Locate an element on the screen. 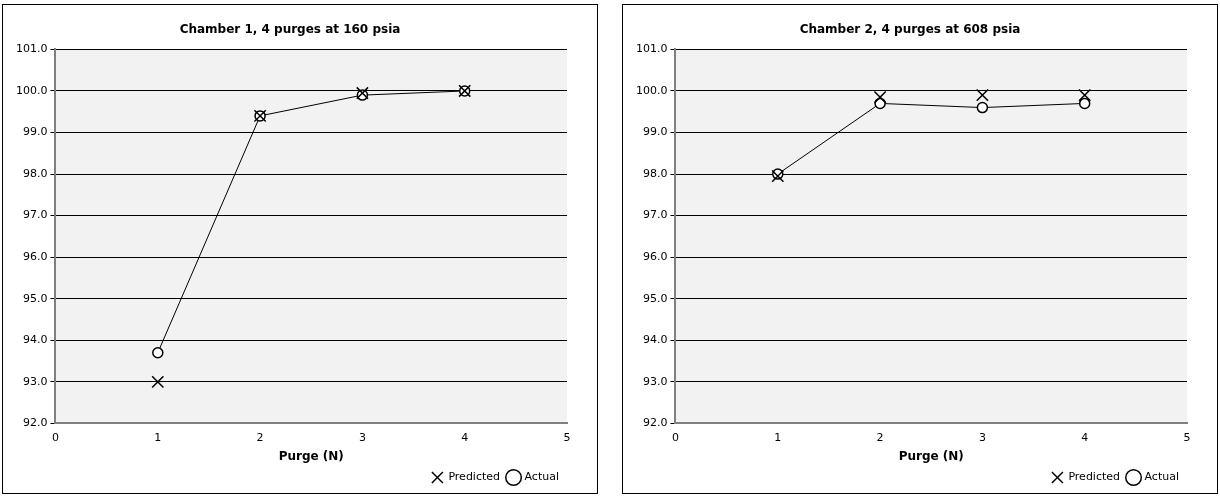 The image size is (1220, 500). chart-title: Chamber 1, 4 purges at 160 psia is located at coordinates (290, 29).